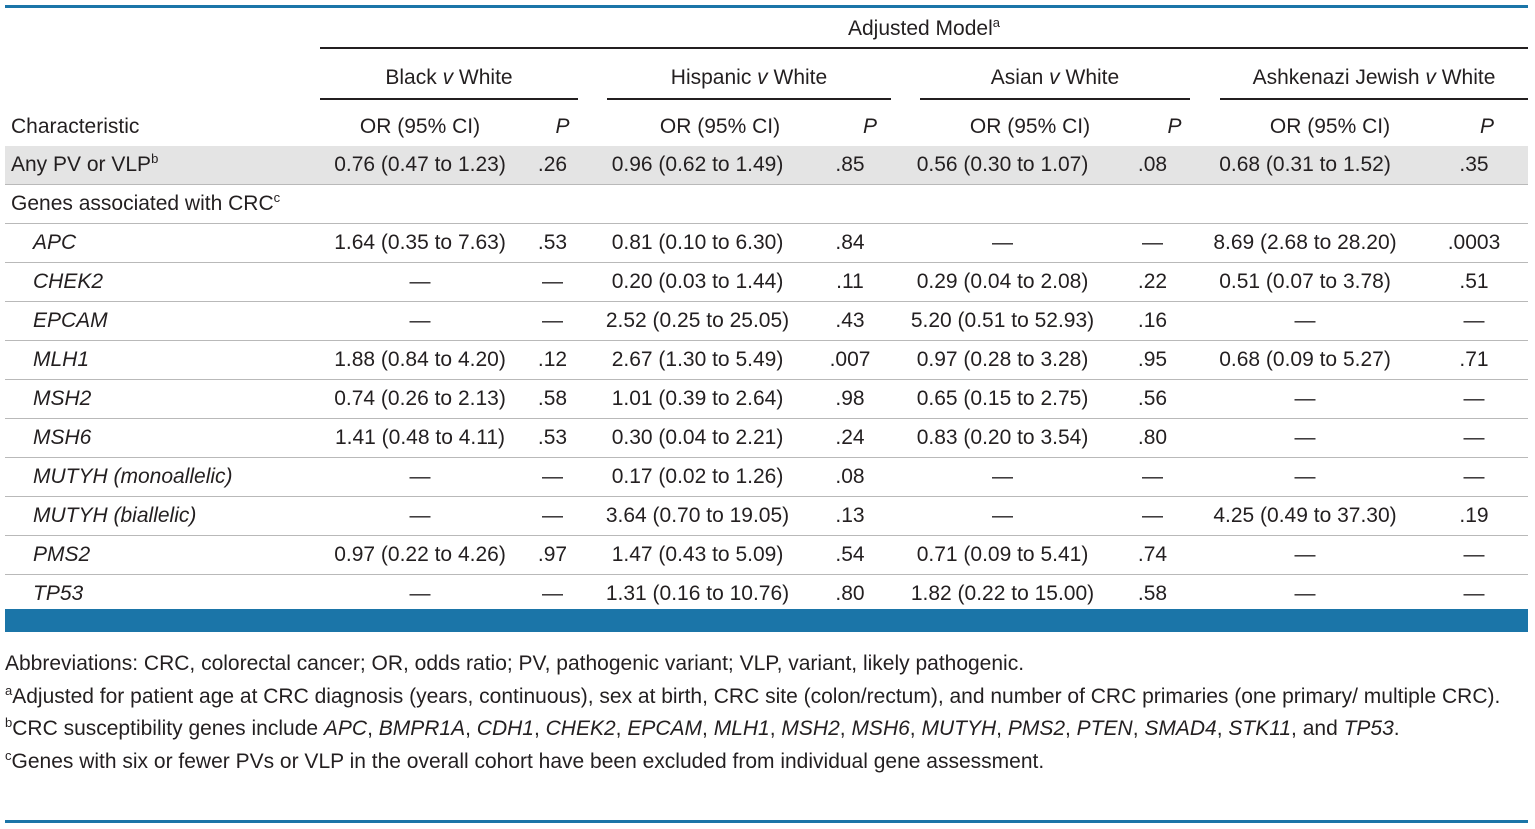 The width and height of the screenshot is (1535, 829). What do you see at coordinates (697, 438) in the screenshot?
I see `or-cell: 0.30 (0.04 to 2.21)` at bounding box center [697, 438].